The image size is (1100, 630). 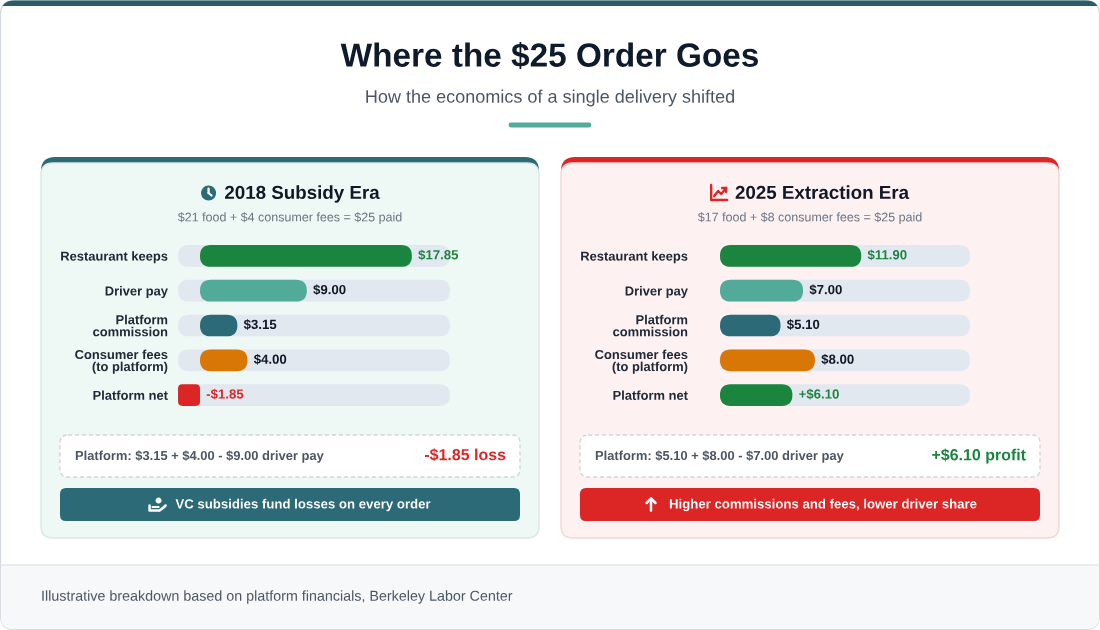 What do you see at coordinates (803, 324) in the screenshot?
I see `data-label: $5.10` at bounding box center [803, 324].